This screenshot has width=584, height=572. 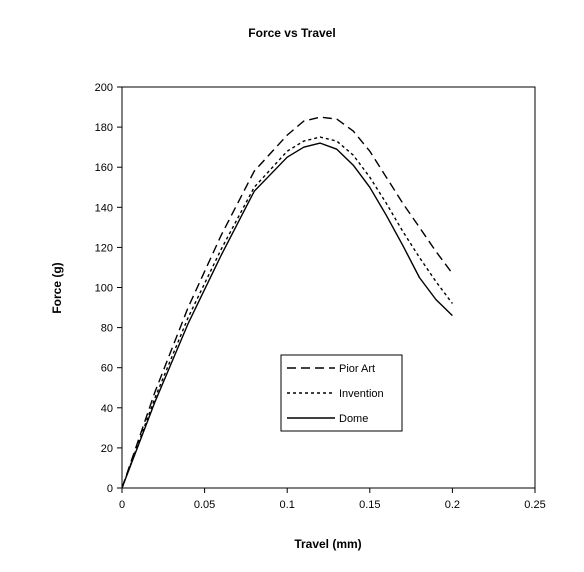 I want to click on legend-label-dome: Dome, so click(x=353, y=419).